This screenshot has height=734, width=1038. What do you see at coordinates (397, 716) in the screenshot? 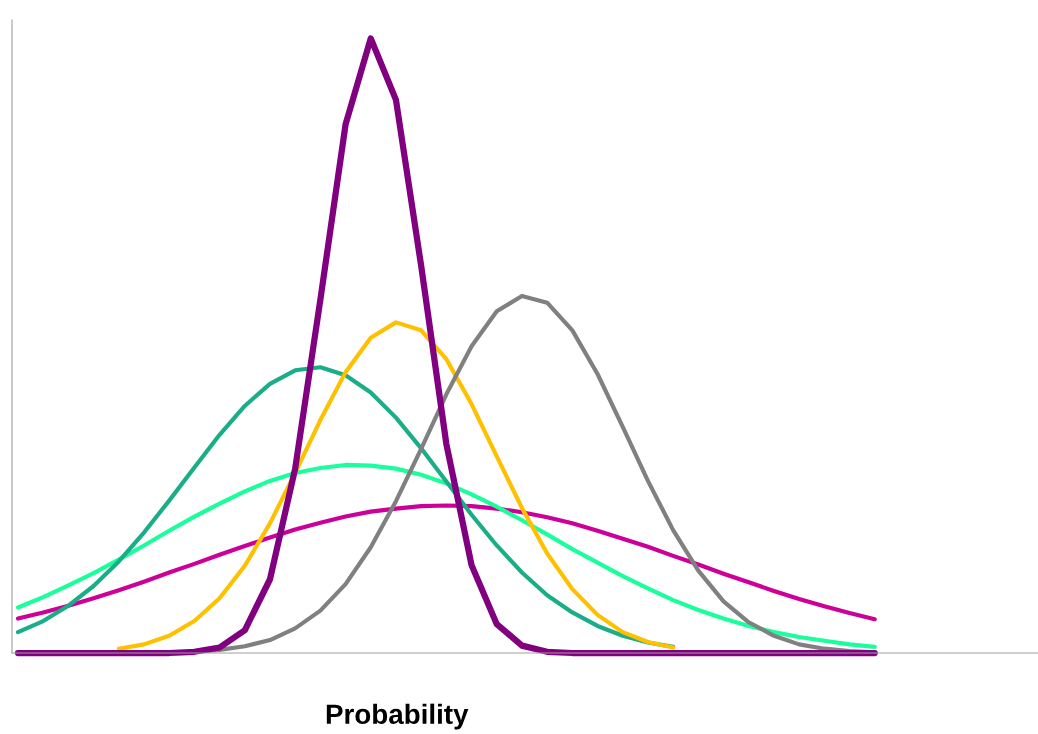
I see `x-axis-title: Probability` at bounding box center [397, 716].